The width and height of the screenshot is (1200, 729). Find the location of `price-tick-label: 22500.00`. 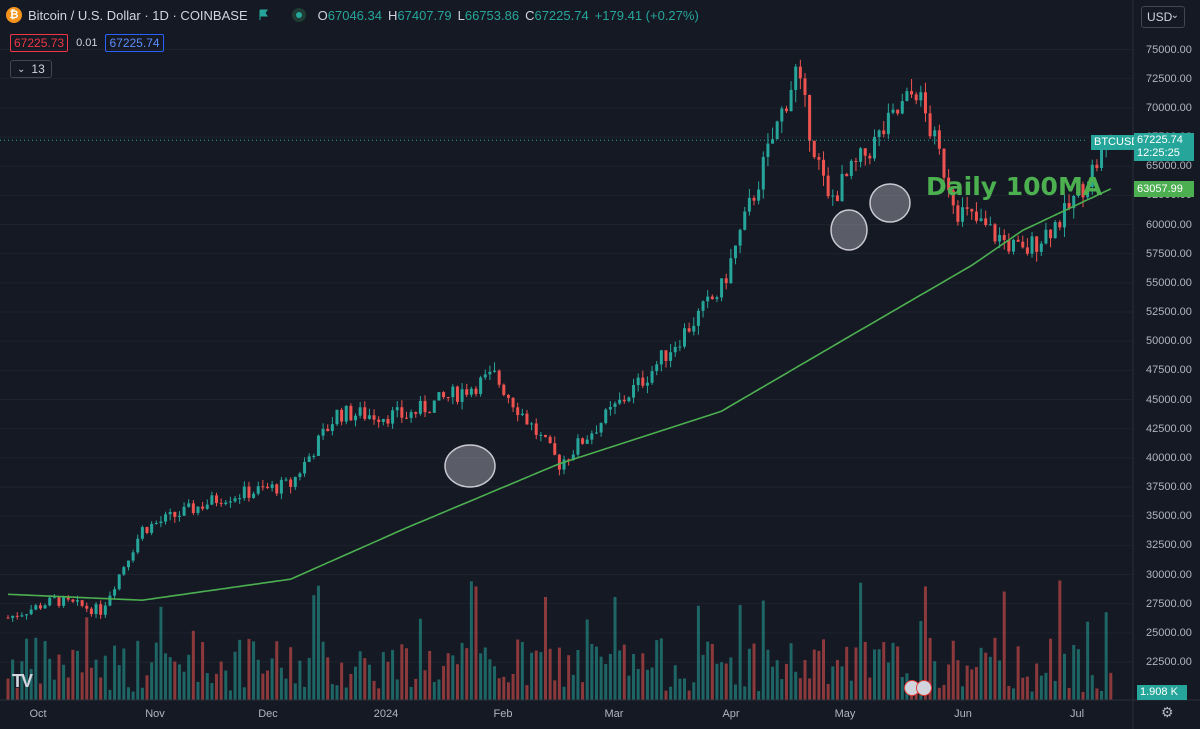

price-tick-label: 22500.00 is located at coordinates (1169, 662).